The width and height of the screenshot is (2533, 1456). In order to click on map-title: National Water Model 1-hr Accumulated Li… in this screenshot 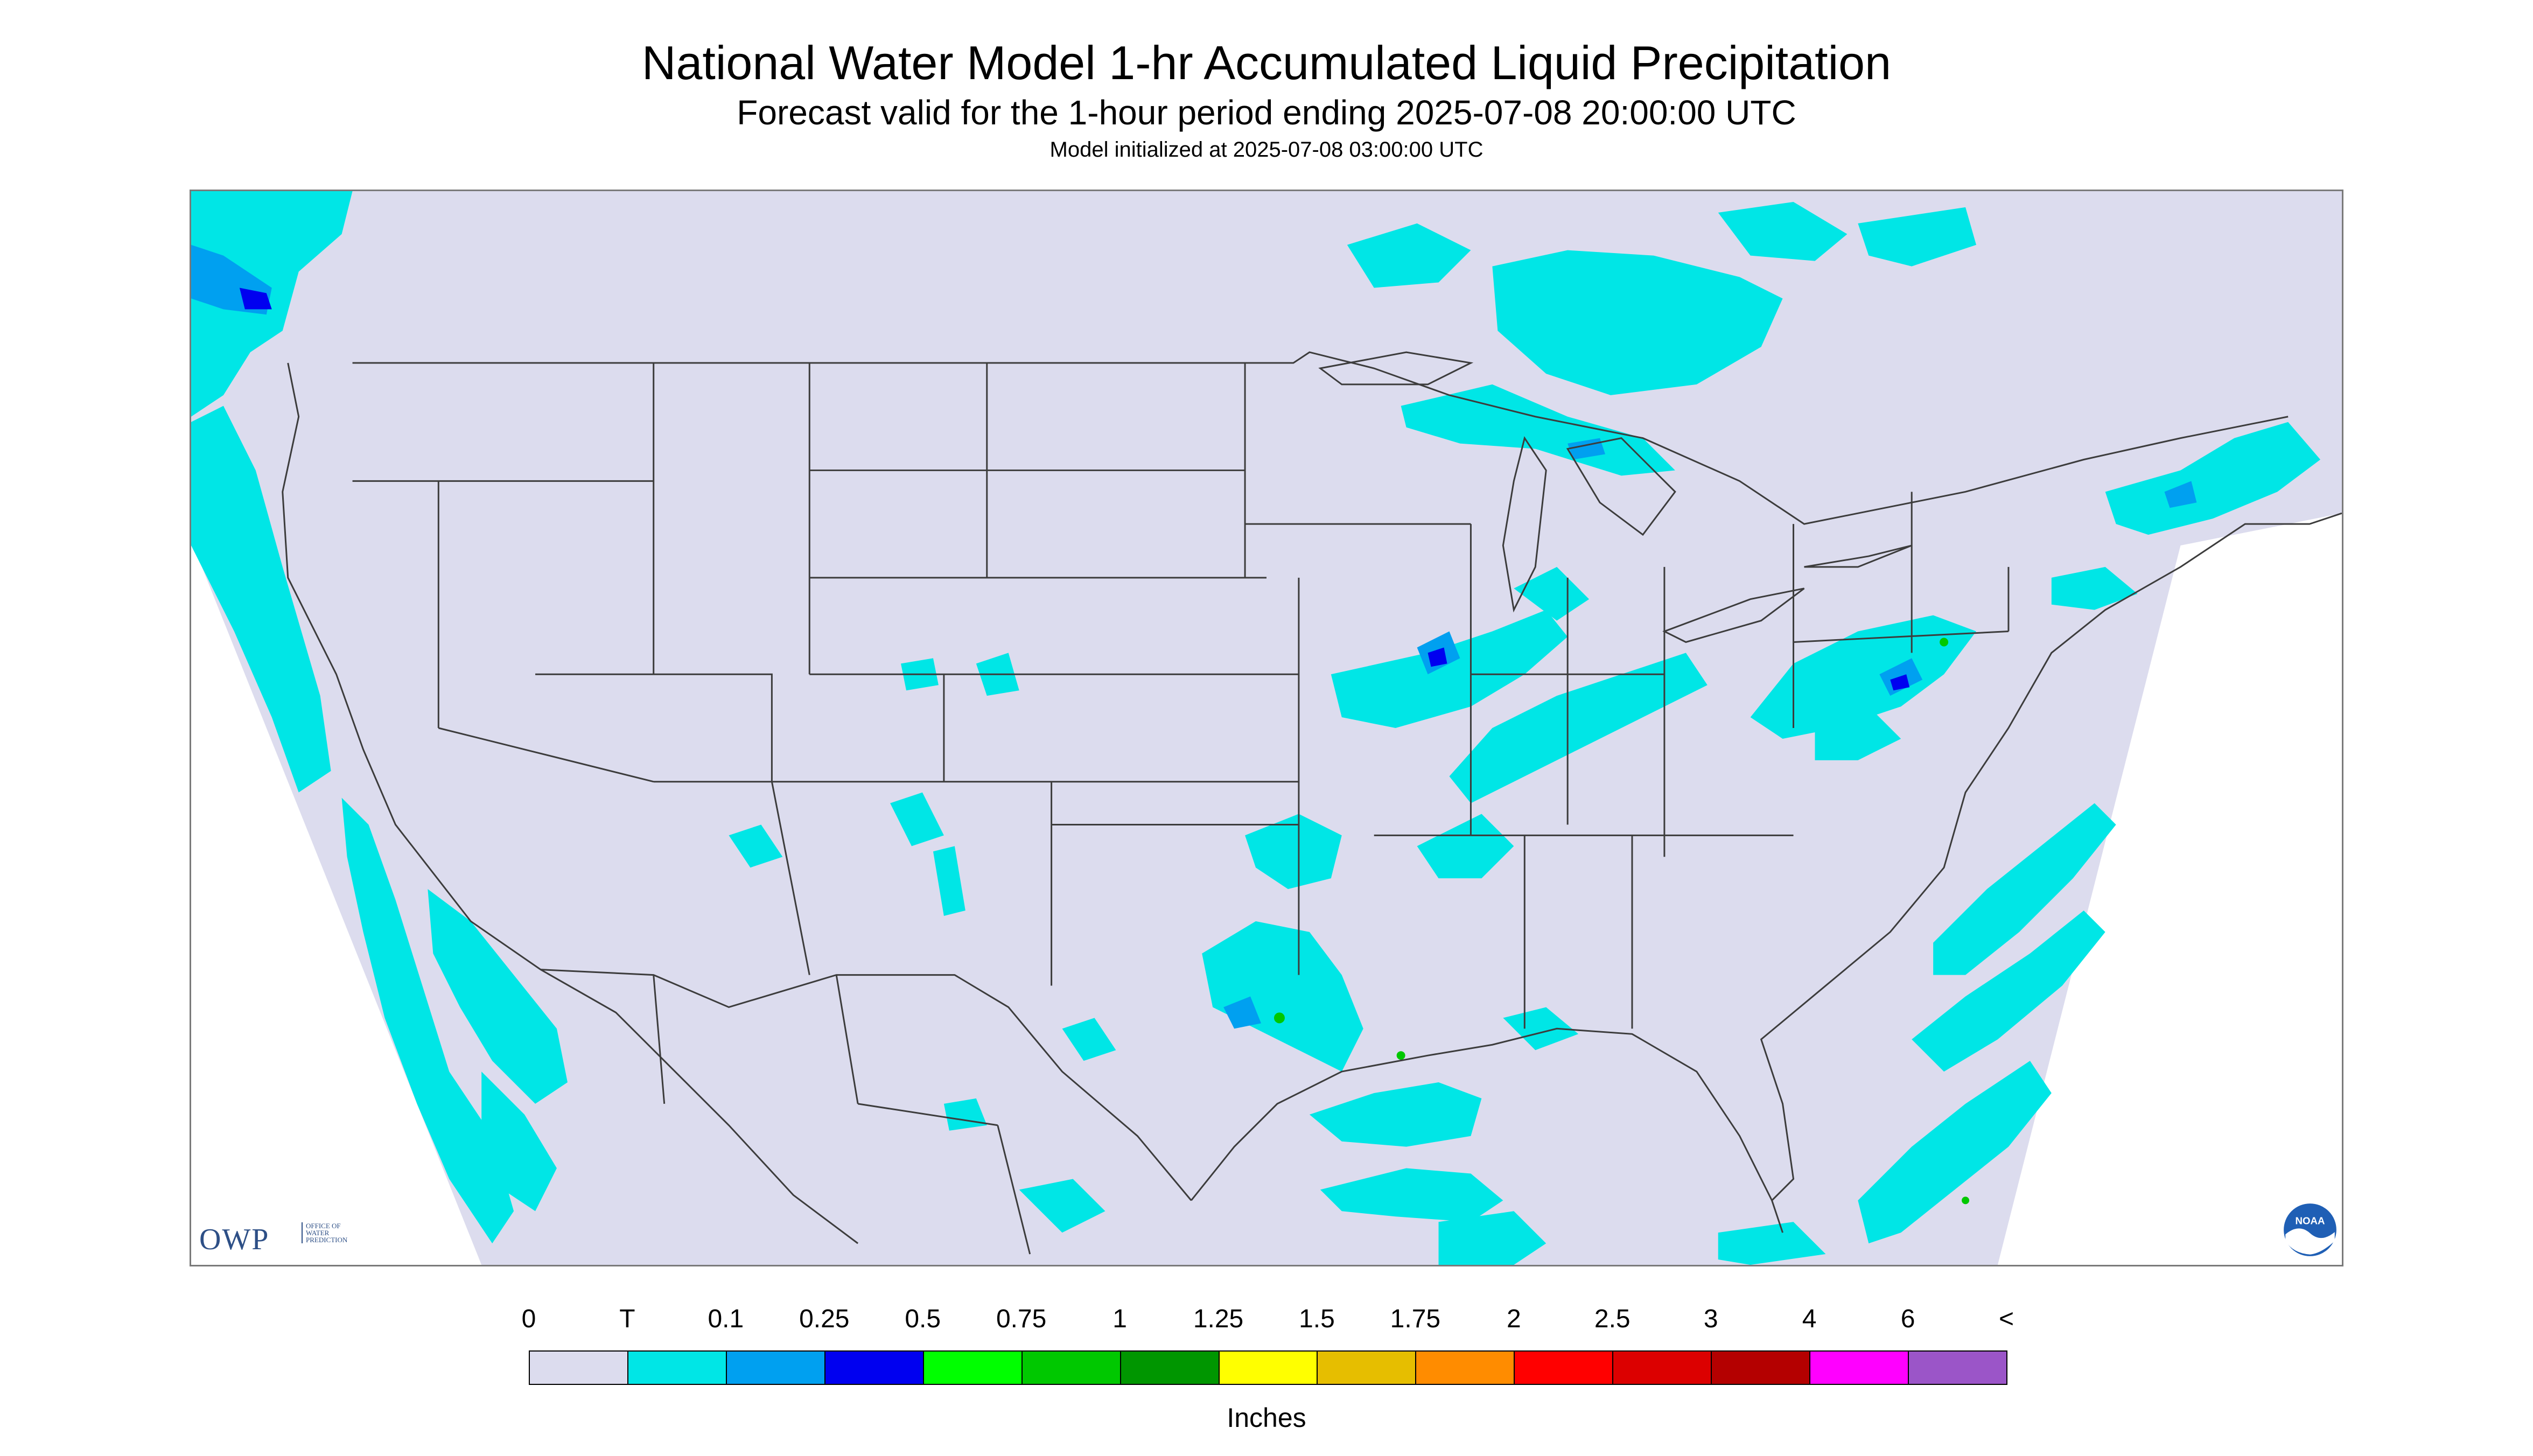, I will do `click(1266, 62)`.